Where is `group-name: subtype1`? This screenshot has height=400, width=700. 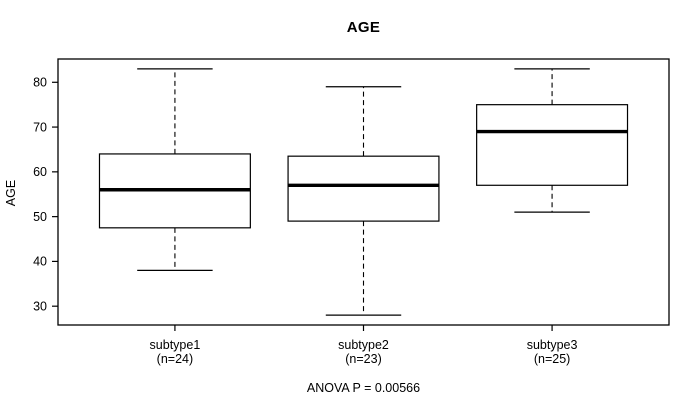 group-name: subtype1 is located at coordinates (175, 345).